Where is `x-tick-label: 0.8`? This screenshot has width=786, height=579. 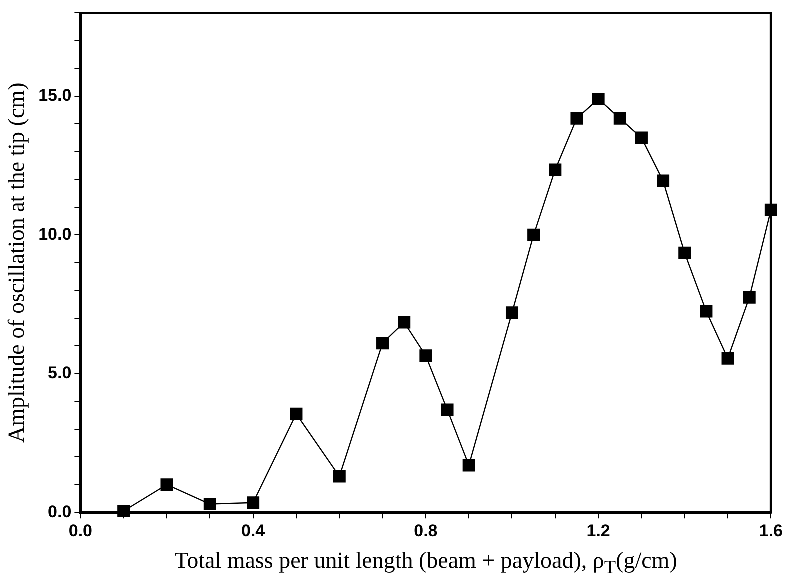
x-tick-label: 0.8 is located at coordinates (426, 530).